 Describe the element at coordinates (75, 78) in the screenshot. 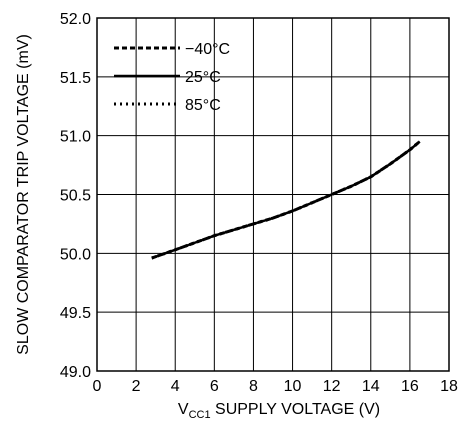

I see `y-tick-label: 51.5` at that location.